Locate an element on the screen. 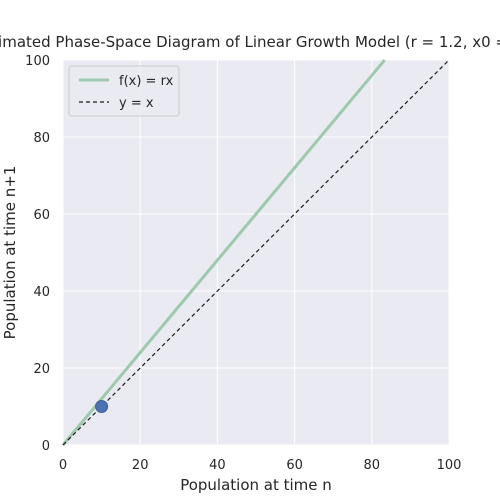 The height and width of the screenshot is (500, 500). legend-label: y = x is located at coordinates (136, 103).